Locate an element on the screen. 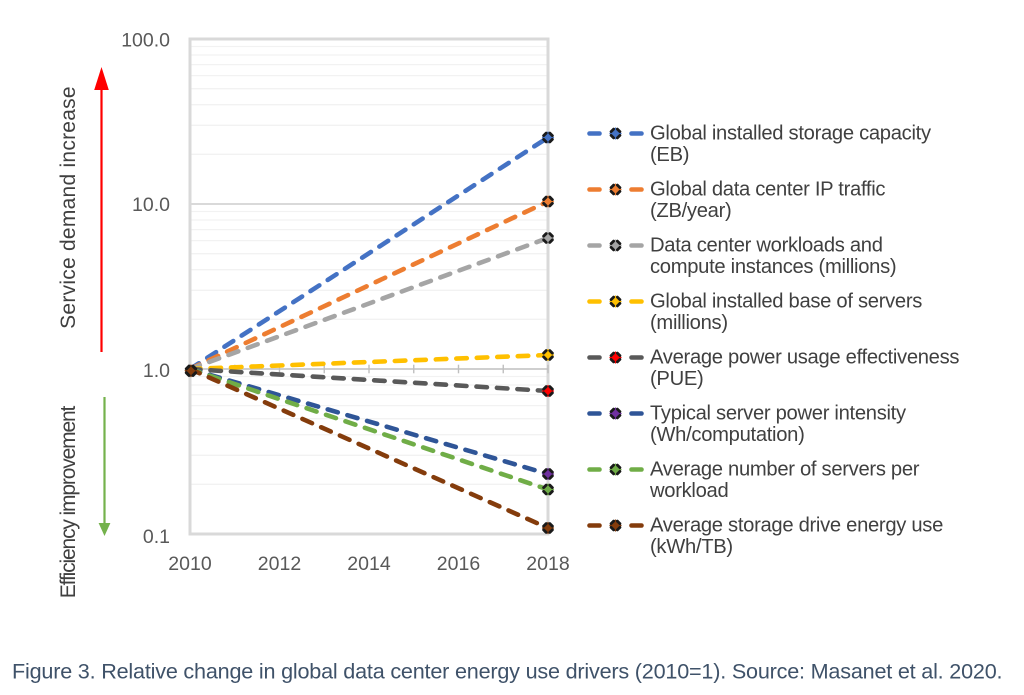 This screenshot has height=695, width=1024. svg-text: (PUE) is located at coordinates (676, 379).